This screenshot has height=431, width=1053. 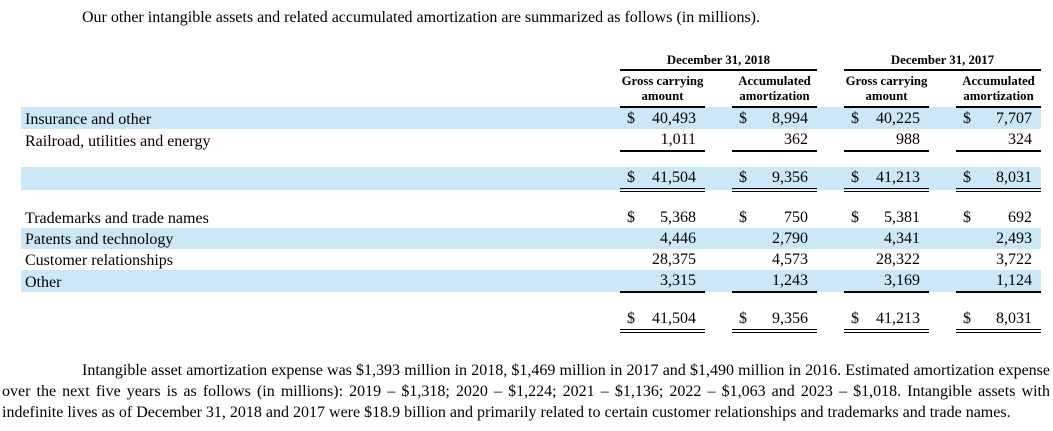 What do you see at coordinates (902, 217) in the screenshot?
I see `value-text: 5,381` at bounding box center [902, 217].